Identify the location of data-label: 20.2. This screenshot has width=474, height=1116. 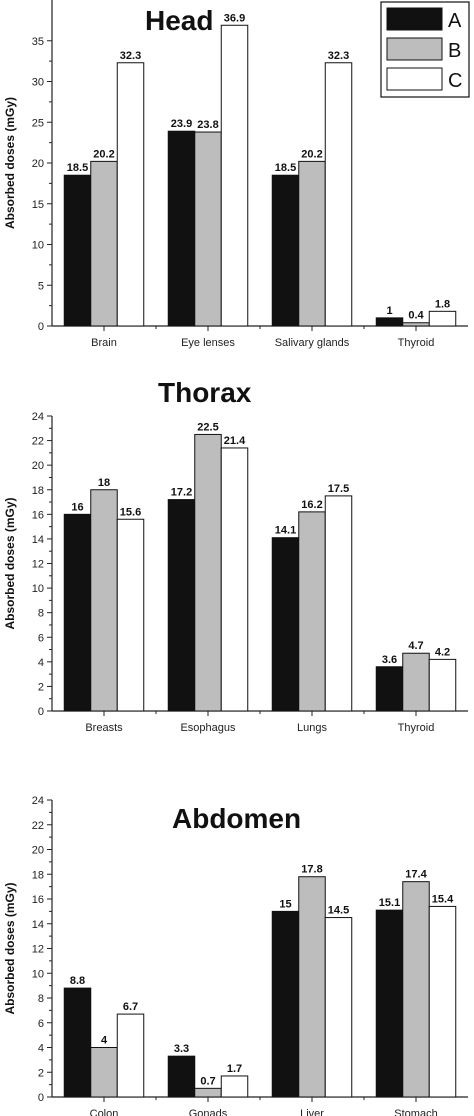
(103, 154).